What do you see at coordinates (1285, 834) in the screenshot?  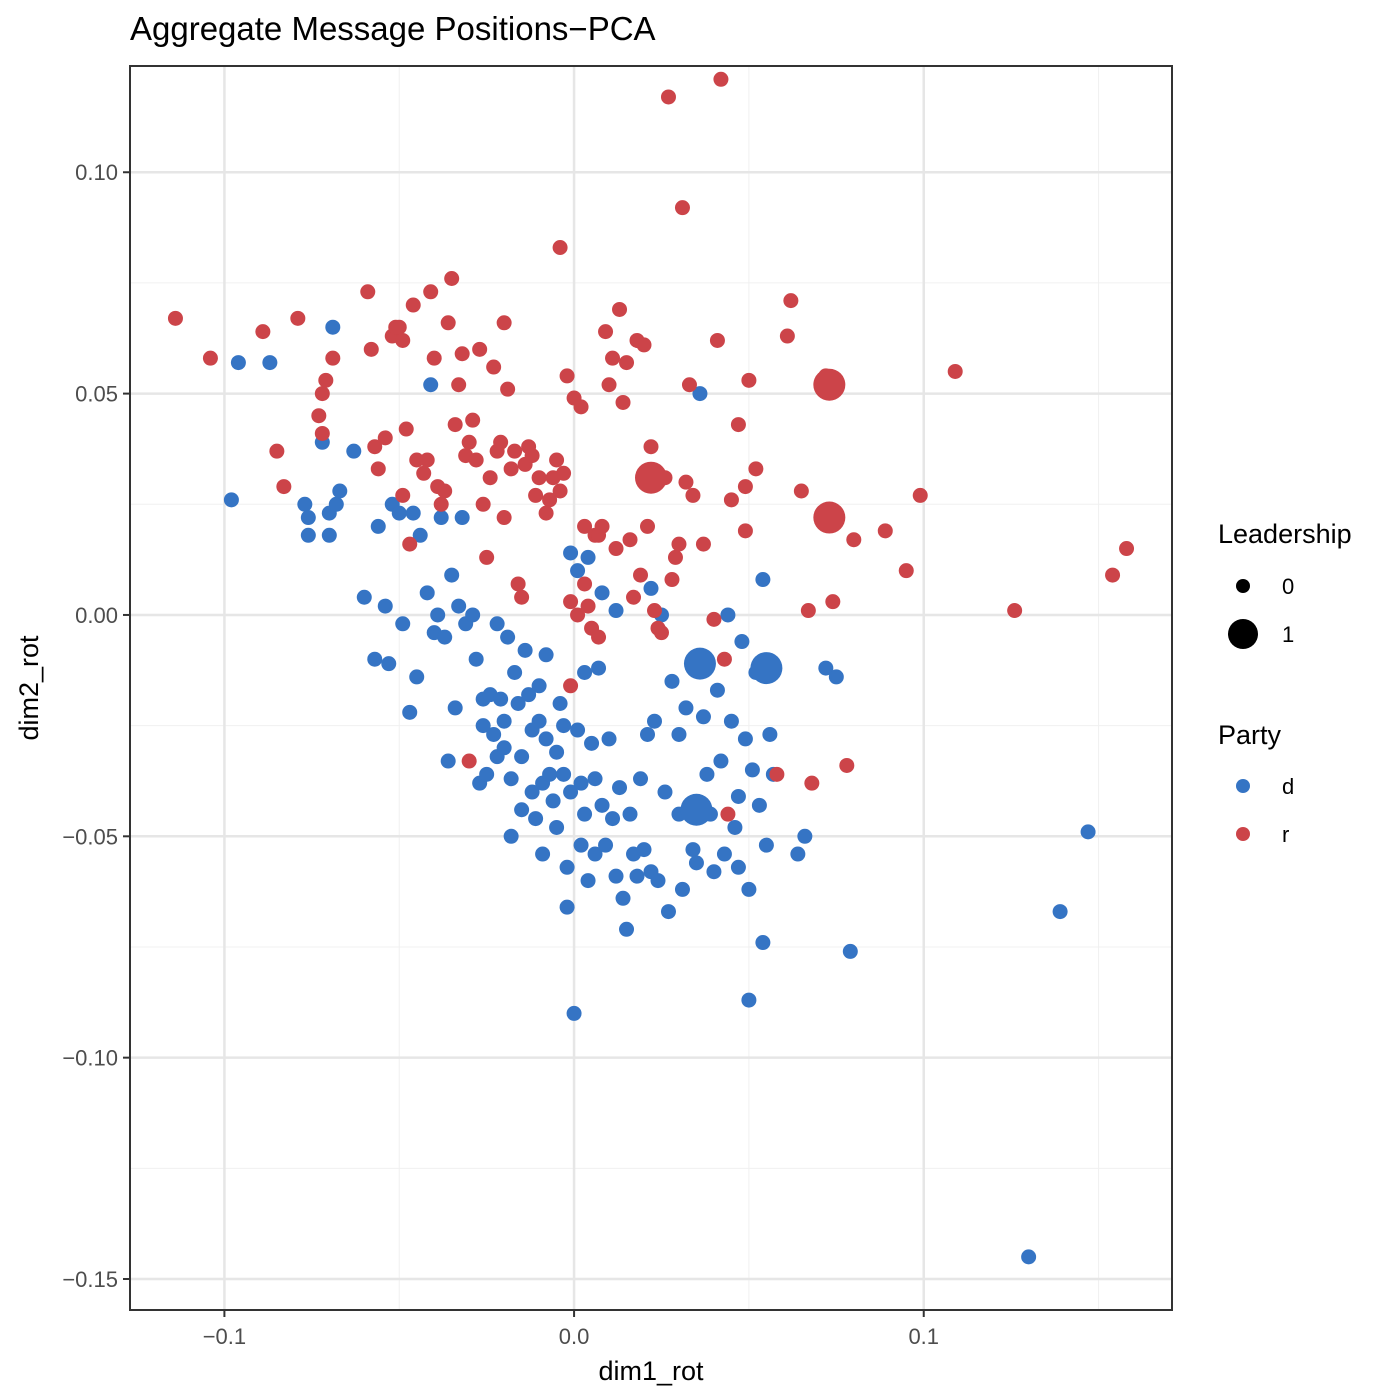 I see `legend-label-party-r: r` at bounding box center [1285, 834].